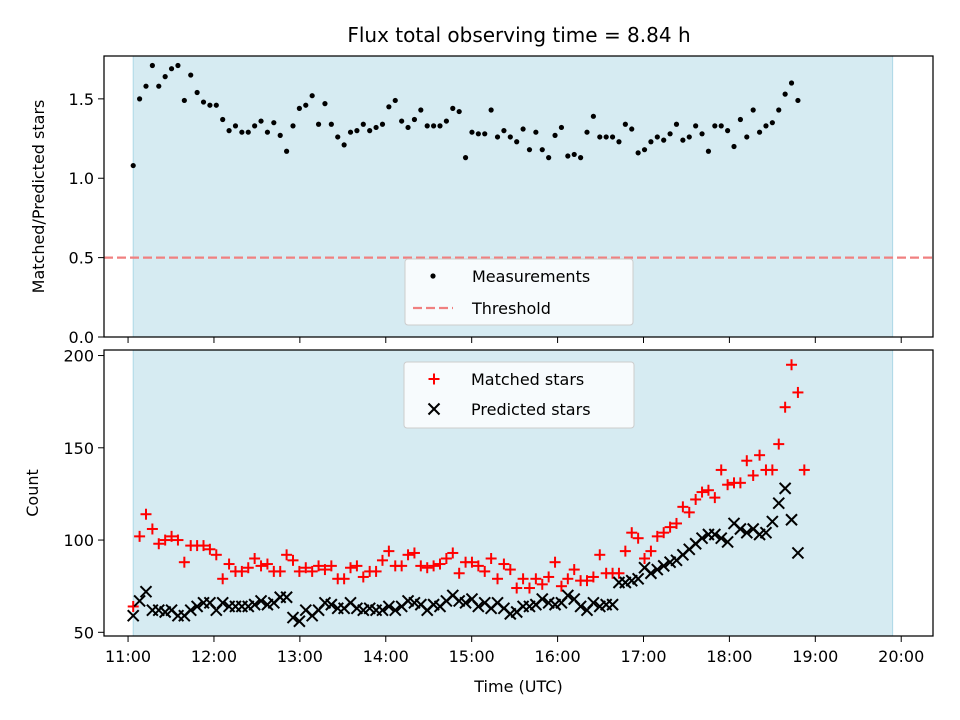  Describe the element at coordinates (434, 409) in the screenshot. I see `legend-marker-predicted` at that location.